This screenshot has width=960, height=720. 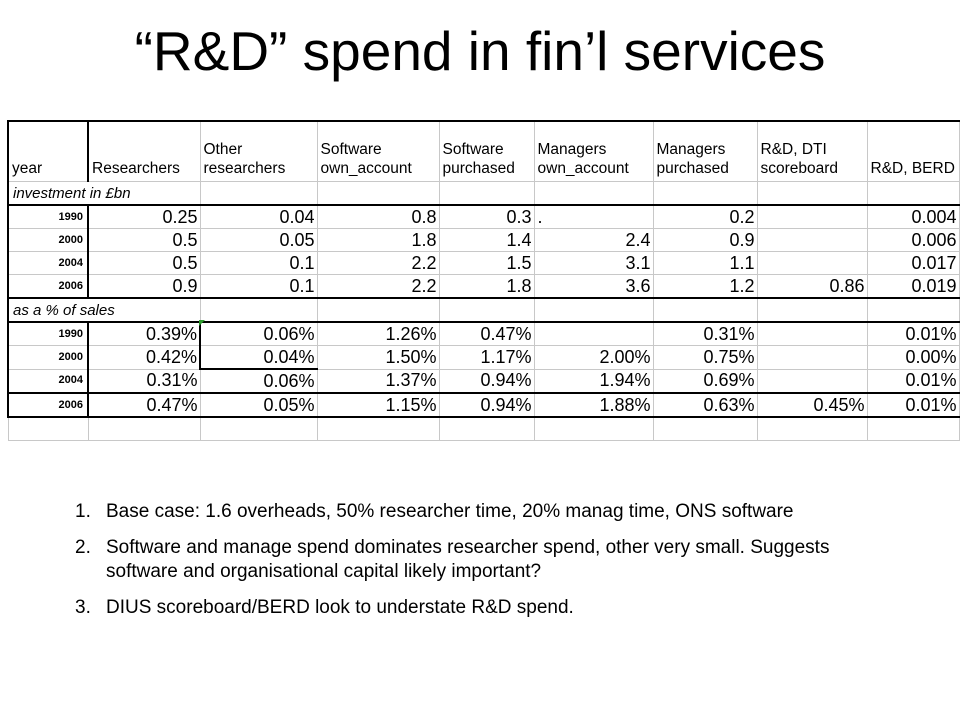 I want to click on header-researchers: Researchers, so click(x=144, y=151).